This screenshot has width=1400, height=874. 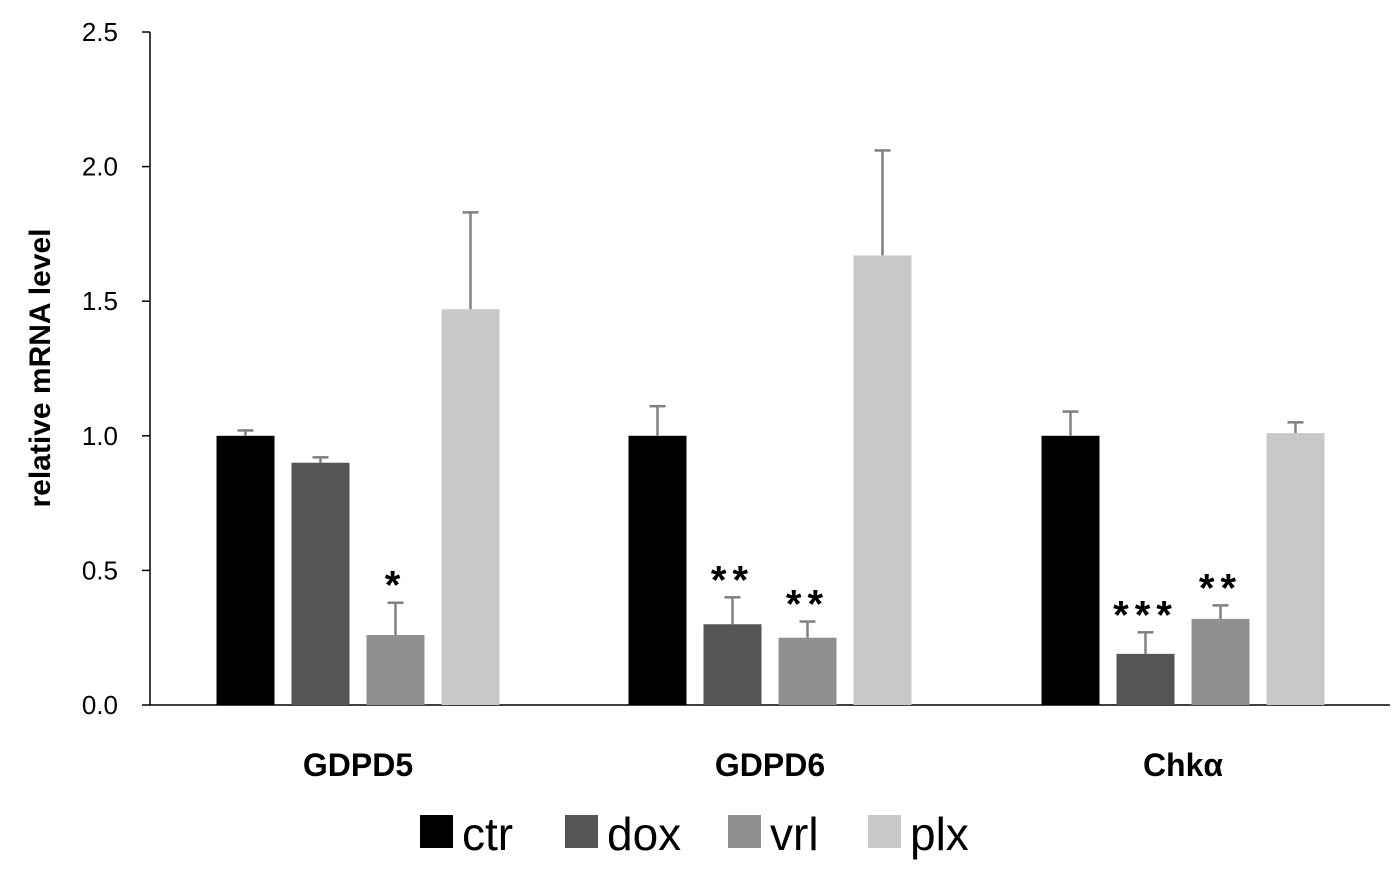 What do you see at coordinates (744, 831) in the screenshot?
I see `legend-swatch-vrl` at bounding box center [744, 831].